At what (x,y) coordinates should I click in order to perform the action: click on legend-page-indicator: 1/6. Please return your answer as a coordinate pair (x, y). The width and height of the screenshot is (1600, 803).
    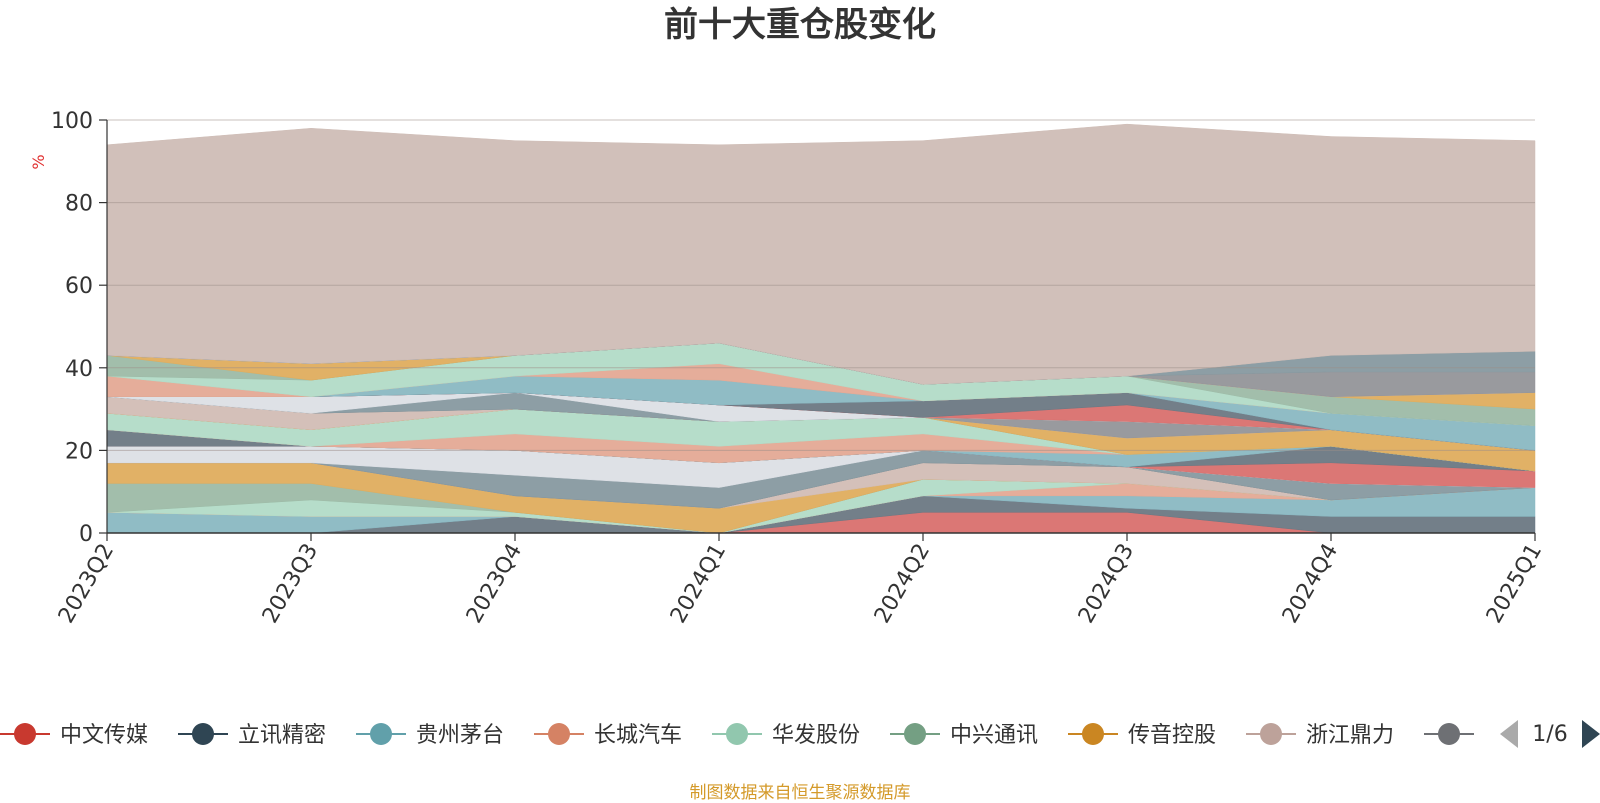
    Looking at the image, I should click on (1549, 734).